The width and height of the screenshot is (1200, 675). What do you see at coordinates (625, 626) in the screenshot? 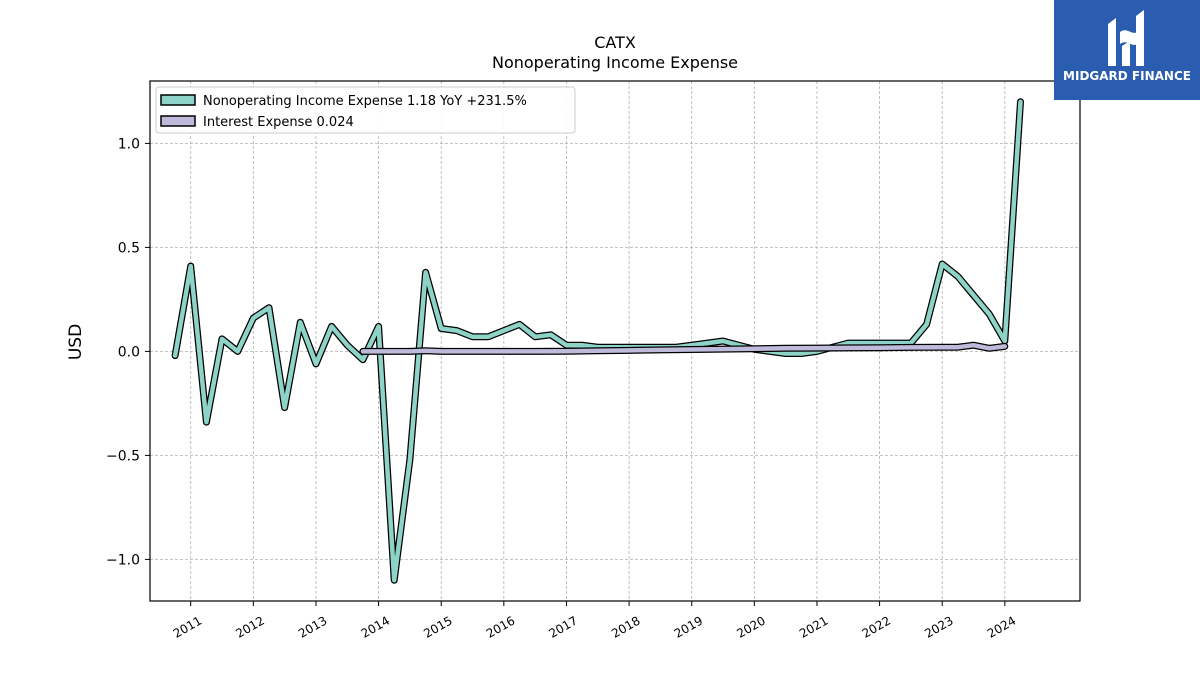
I see `x-tick-label: 2018` at bounding box center [625, 626].